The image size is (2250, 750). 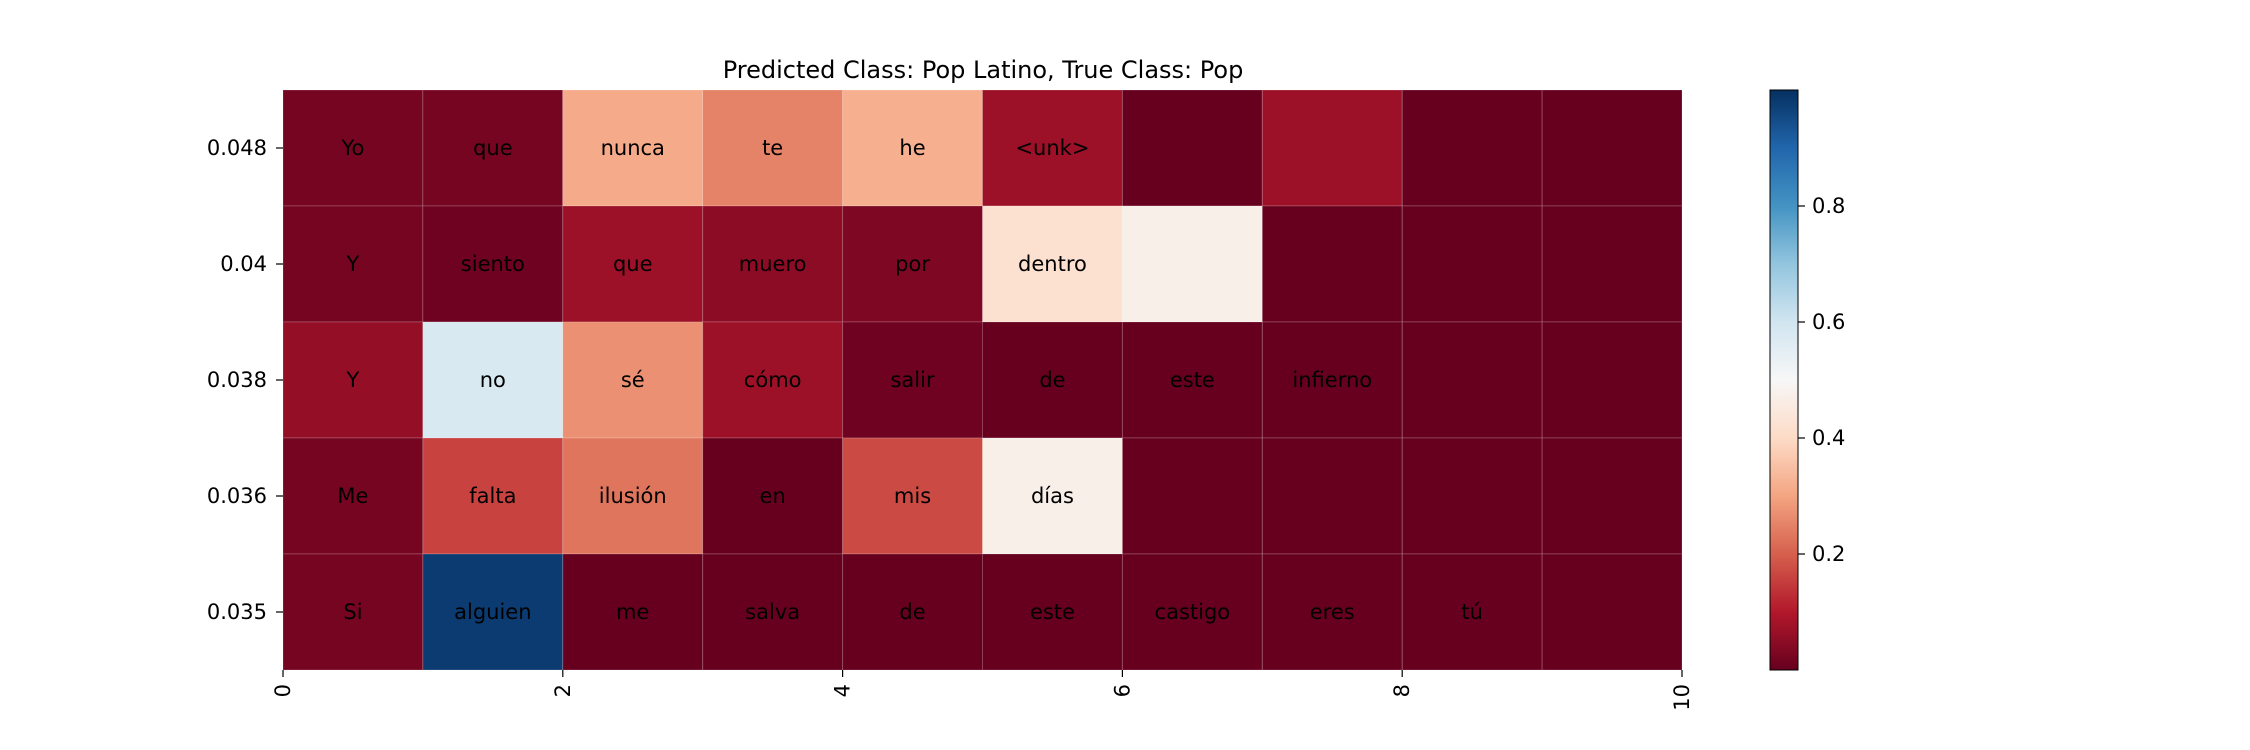 I want to click on cell-word: castigo, so click(x=1193, y=612).